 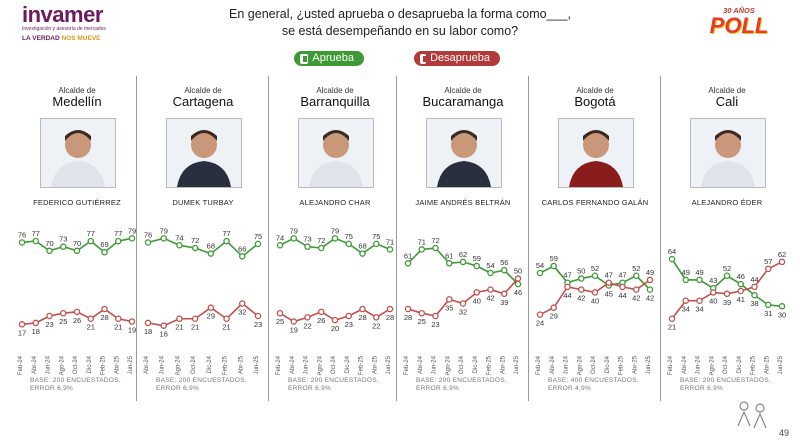 What do you see at coordinates (739, 10) in the screenshot?
I see `poll-anniversary: 30 AÑOS` at bounding box center [739, 10].